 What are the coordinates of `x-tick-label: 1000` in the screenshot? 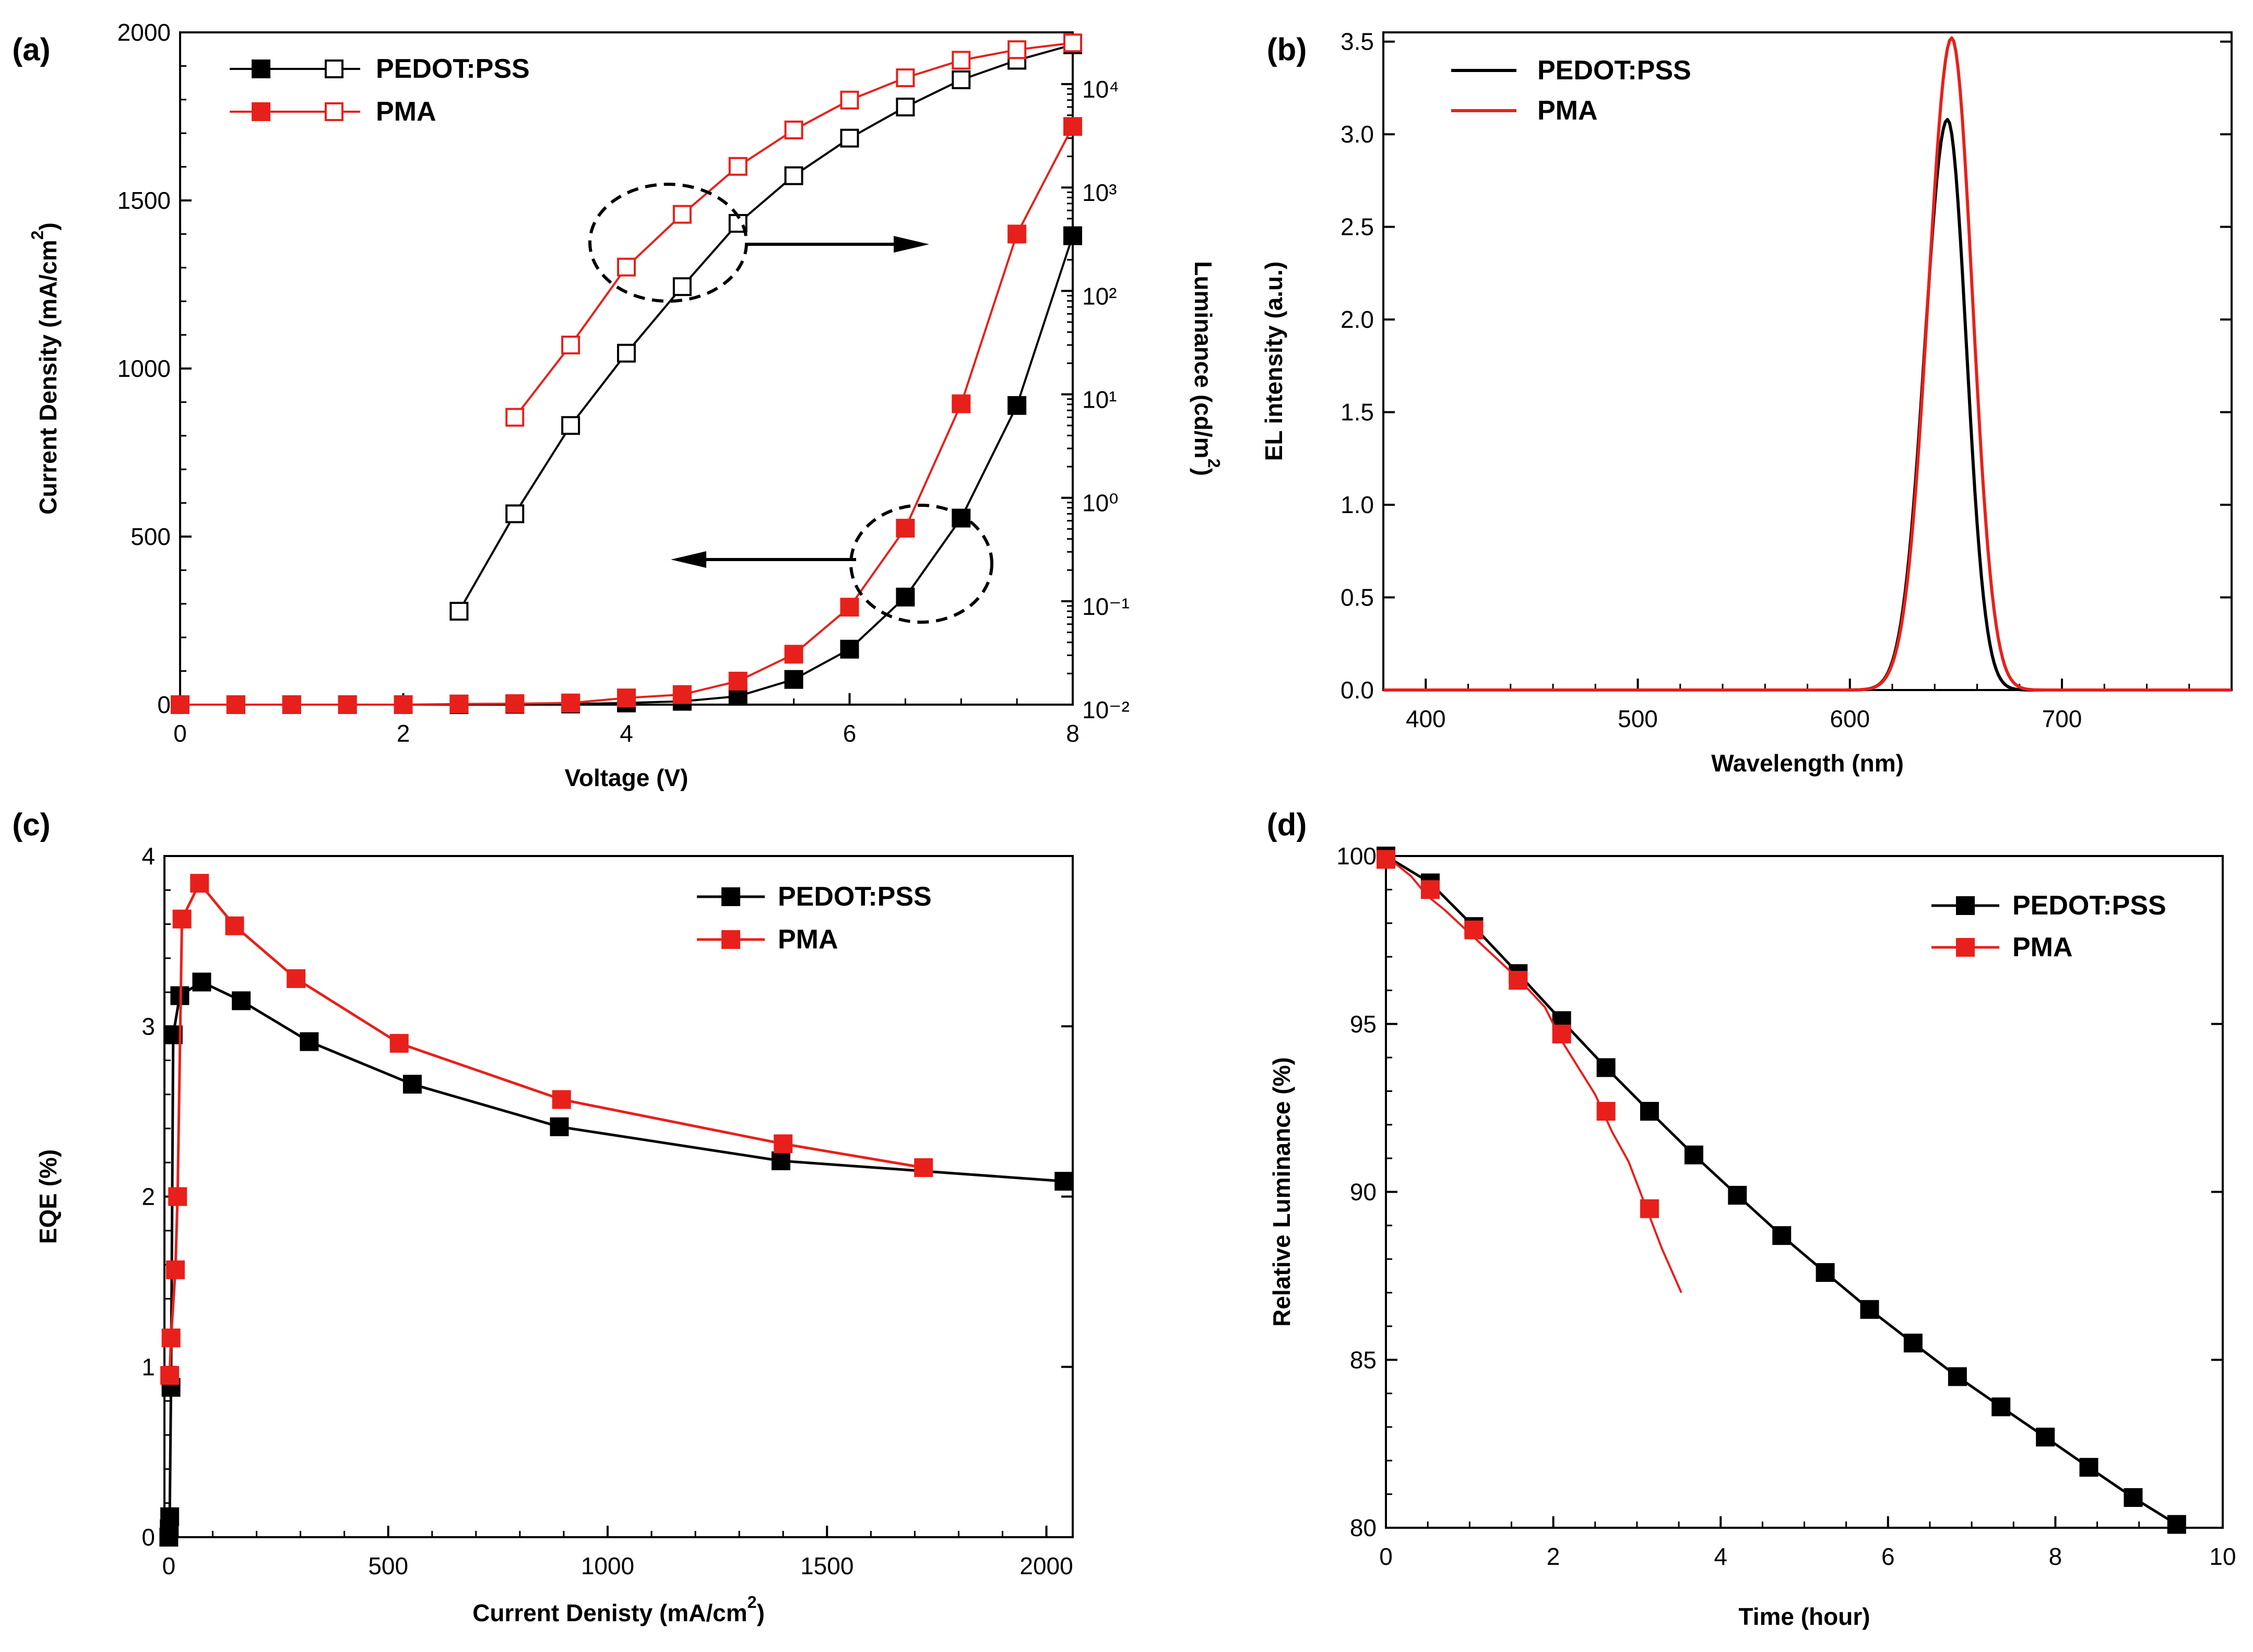 It's located at (607, 1565).